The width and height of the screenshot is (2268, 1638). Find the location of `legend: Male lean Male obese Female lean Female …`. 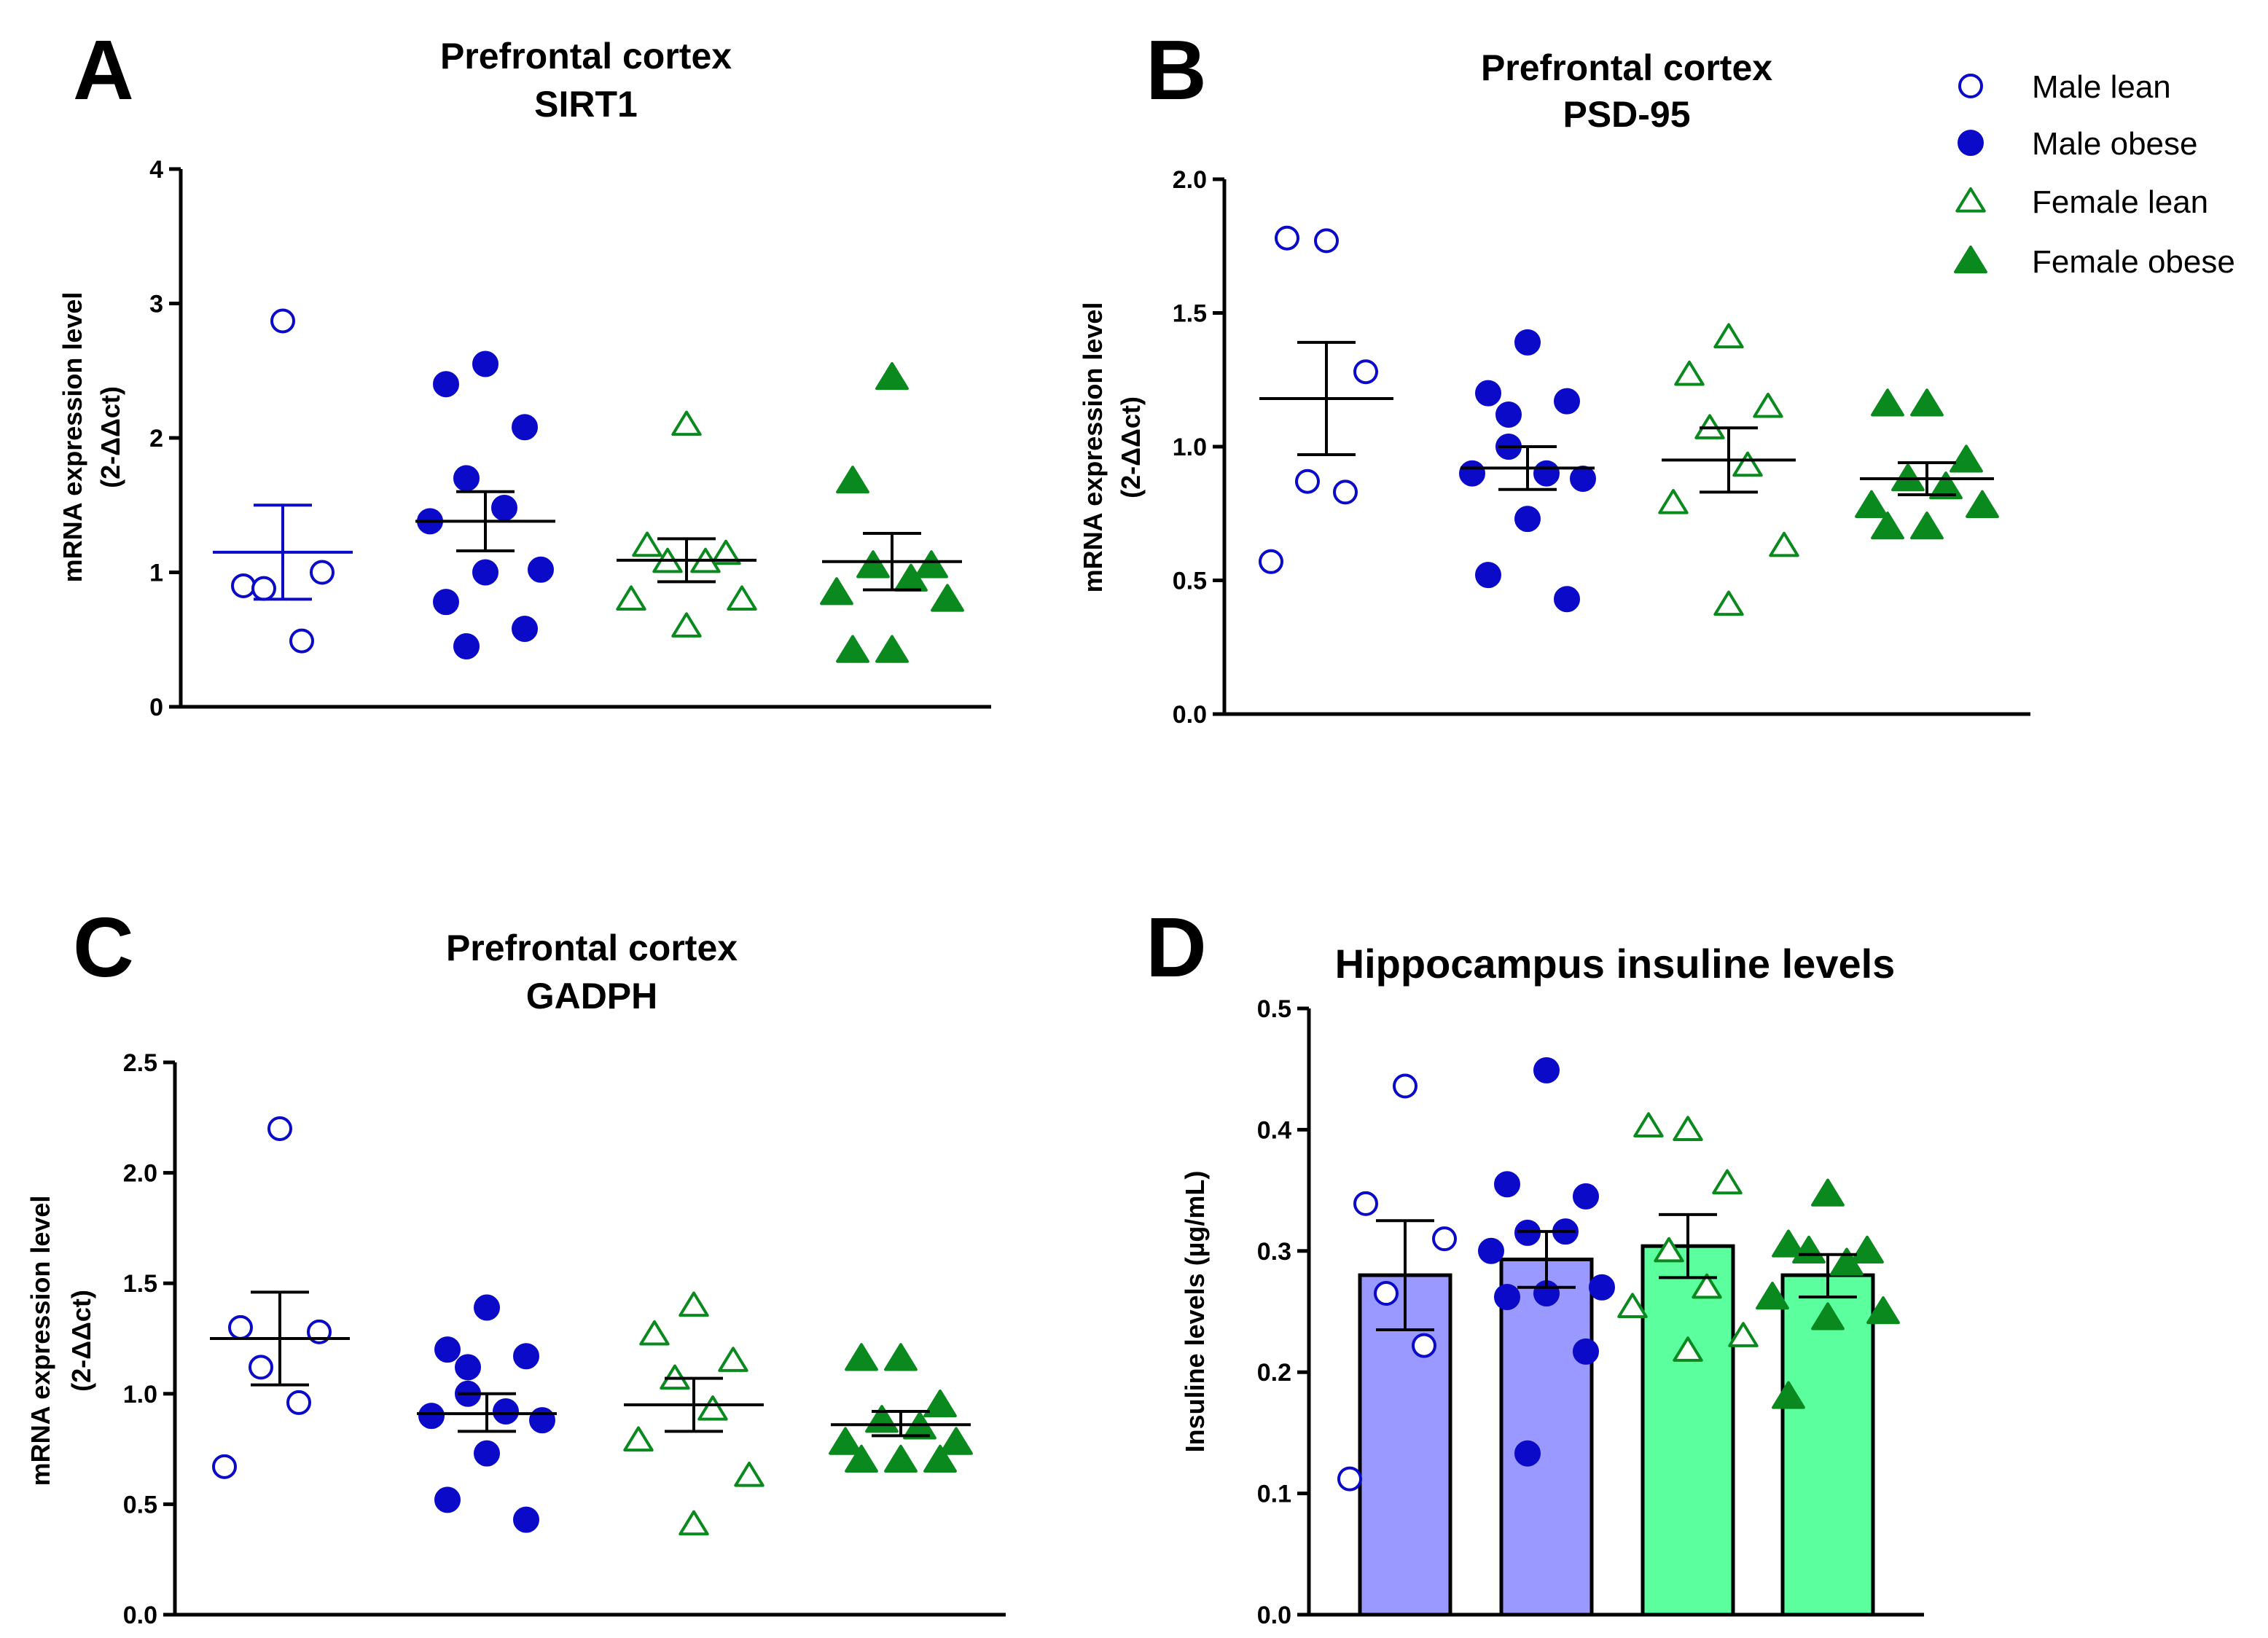

legend: Male lean Male obese Female lean Female … is located at coordinates (2095, 174).